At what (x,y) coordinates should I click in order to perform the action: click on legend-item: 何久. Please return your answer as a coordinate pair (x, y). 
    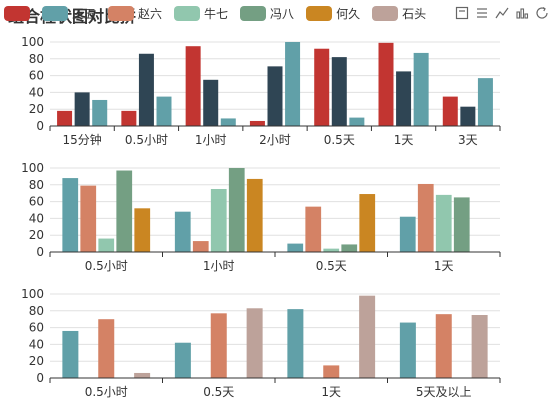
    Looking at the image, I should click on (333, 13).